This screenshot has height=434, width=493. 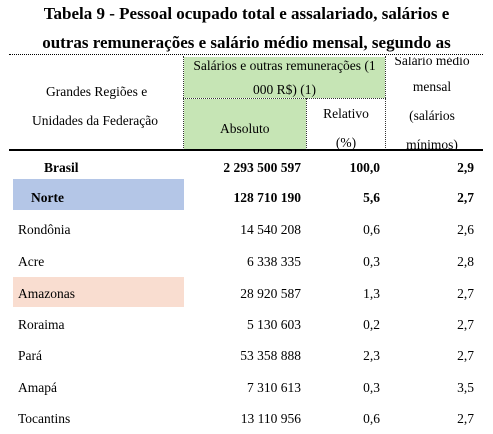 I want to click on row-para-name: Pará, so click(x=30, y=355).